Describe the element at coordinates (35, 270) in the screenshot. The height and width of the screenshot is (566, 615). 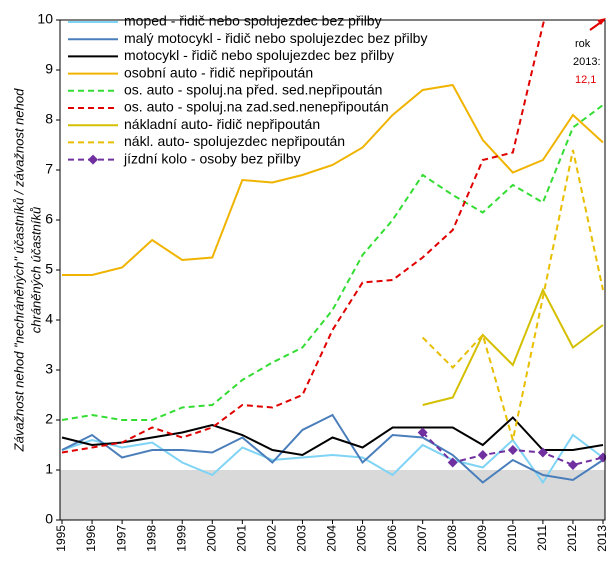
I see `y-axis-label: chráněných účastníků` at that location.